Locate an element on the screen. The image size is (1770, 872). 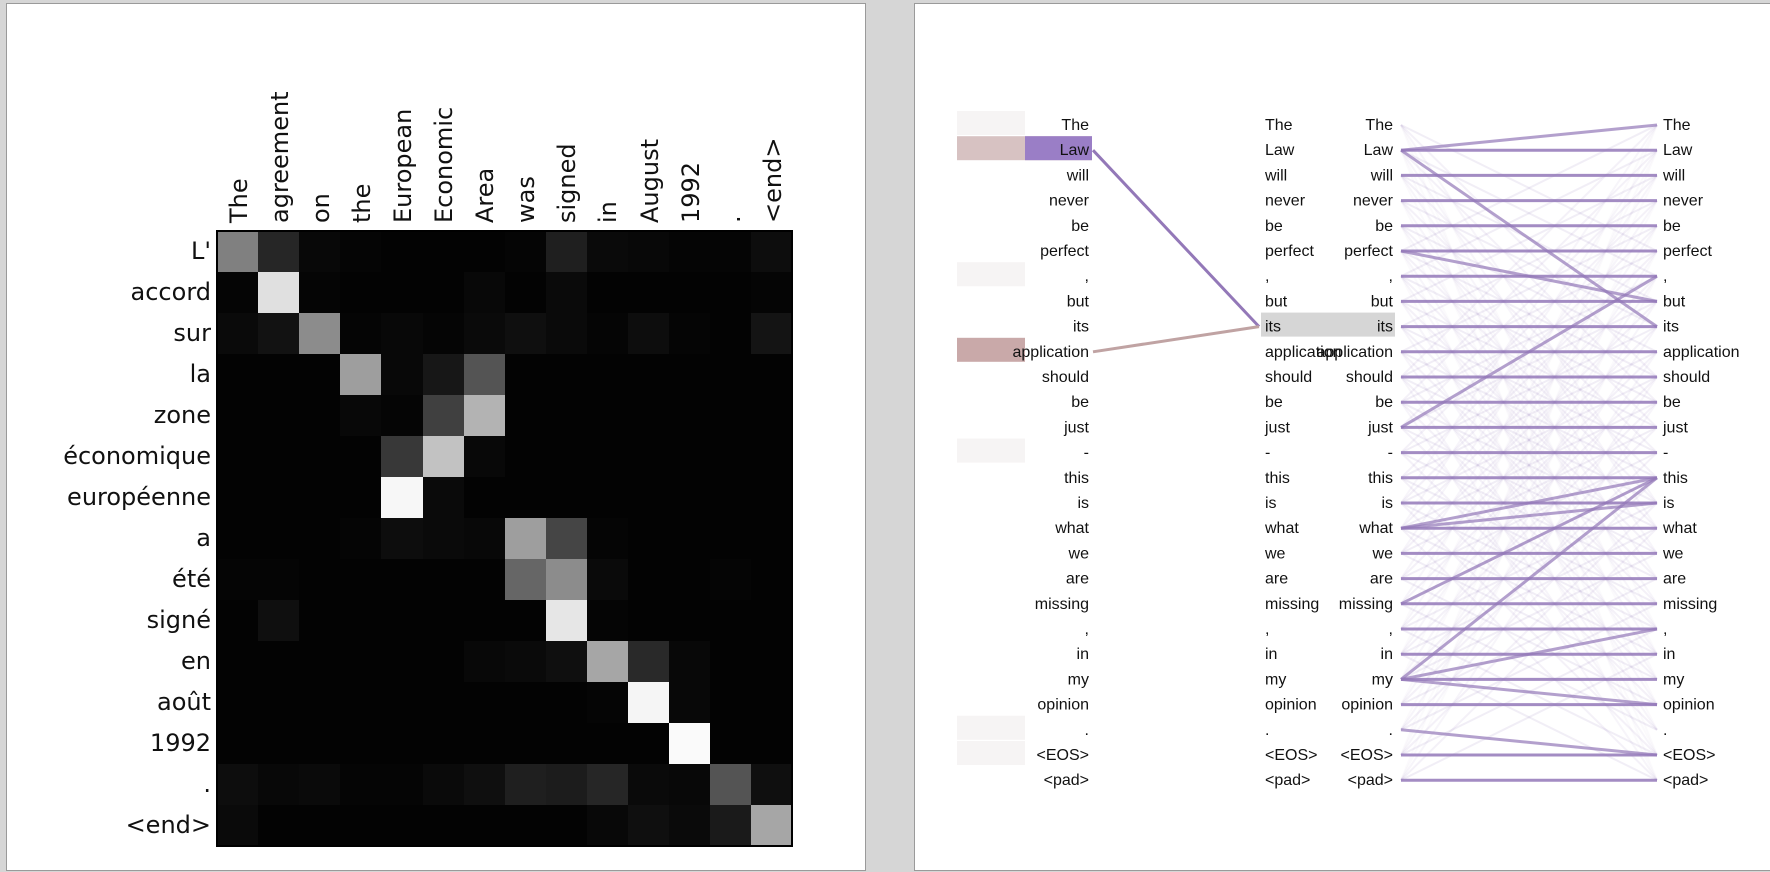
layer-4-token: , is located at coordinates (1665, 276).